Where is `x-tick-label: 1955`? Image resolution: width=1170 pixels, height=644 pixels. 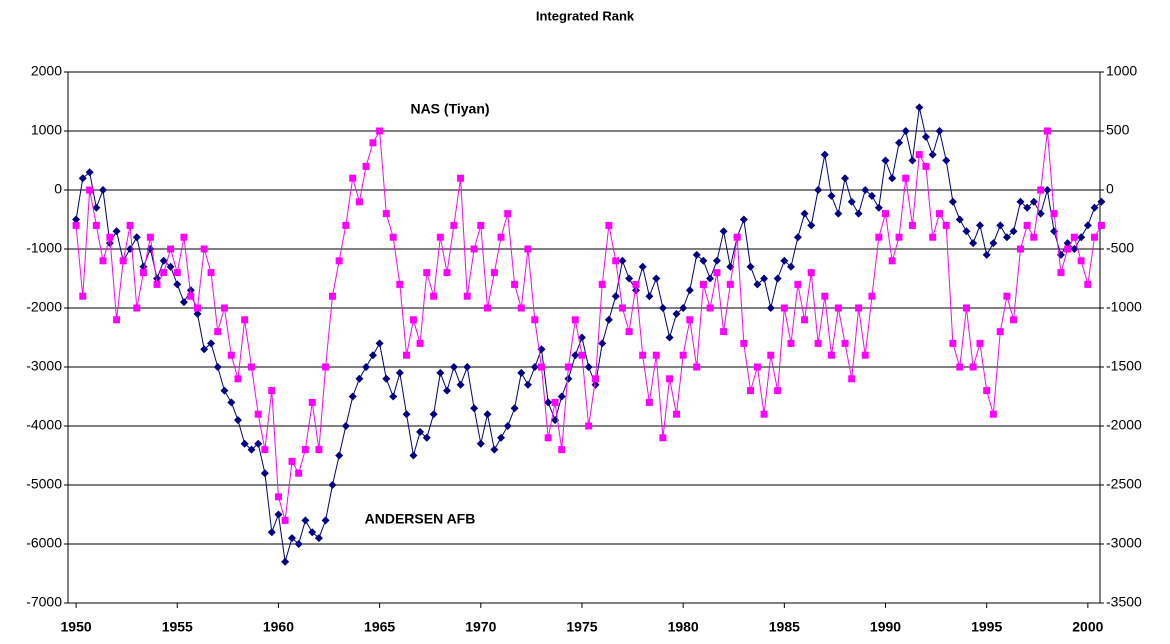
x-tick-label: 1955 is located at coordinates (177, 627).